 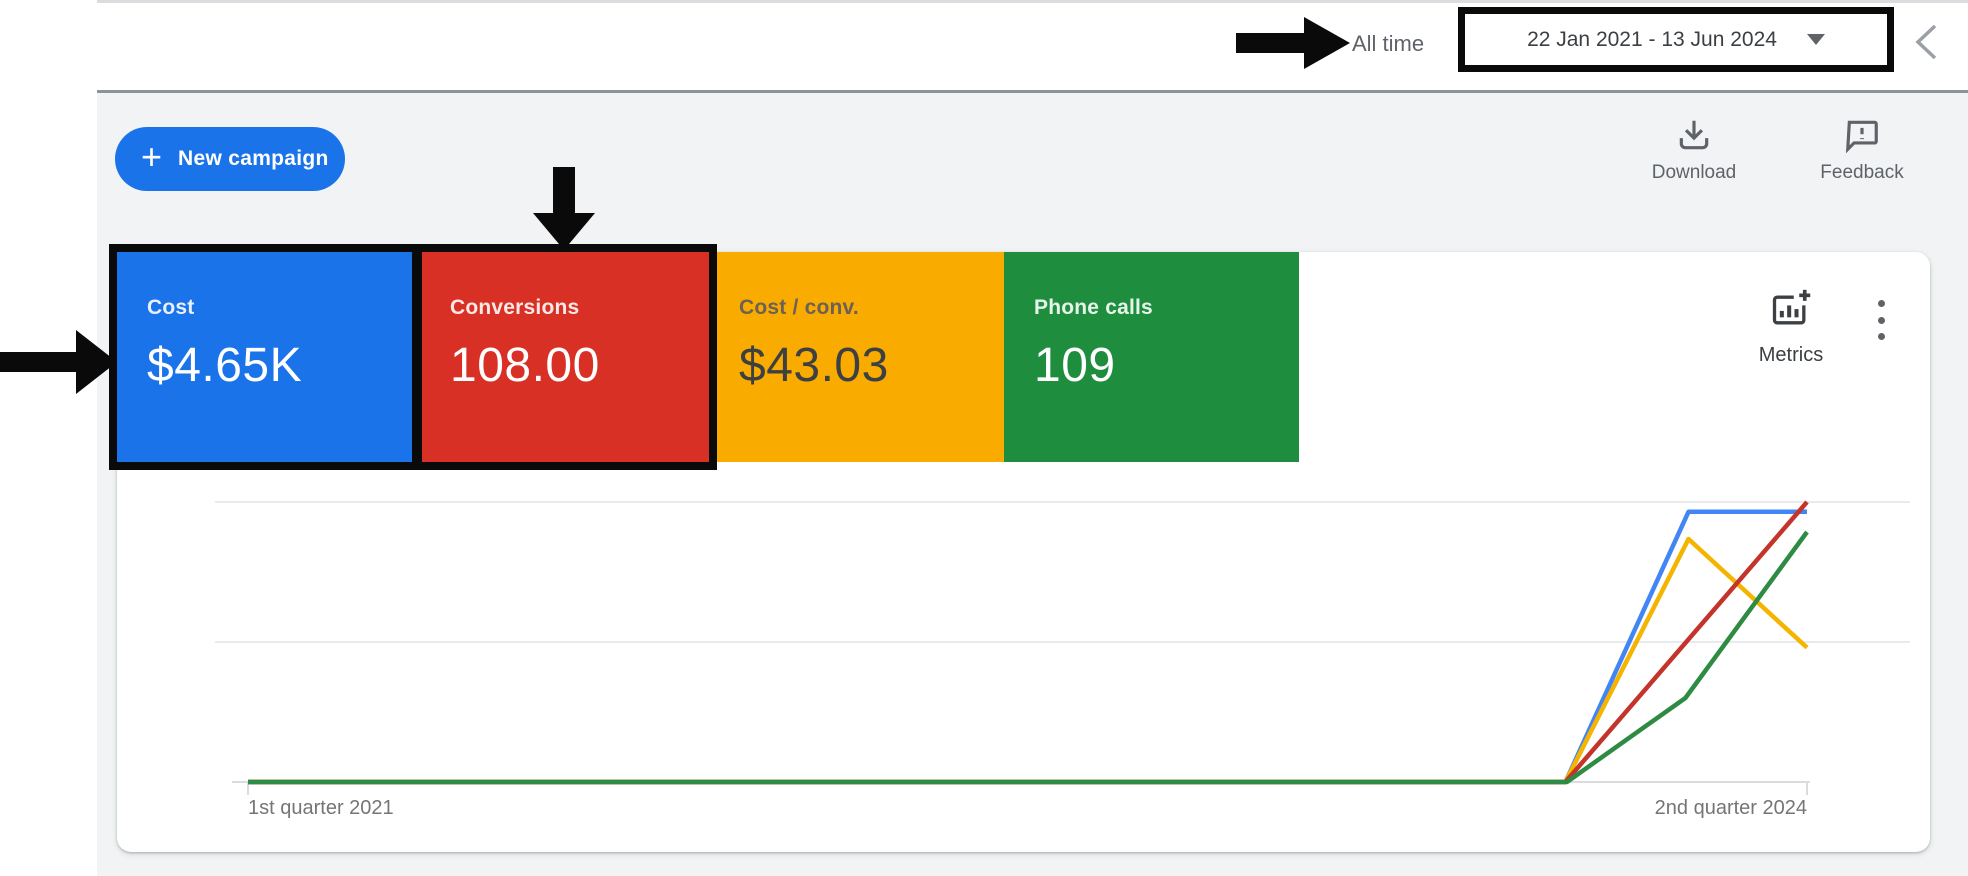 What do you see at coordinates (152, 156) in the screenshot?
I see `plus-icon: +` at bounding box center [152, 156].